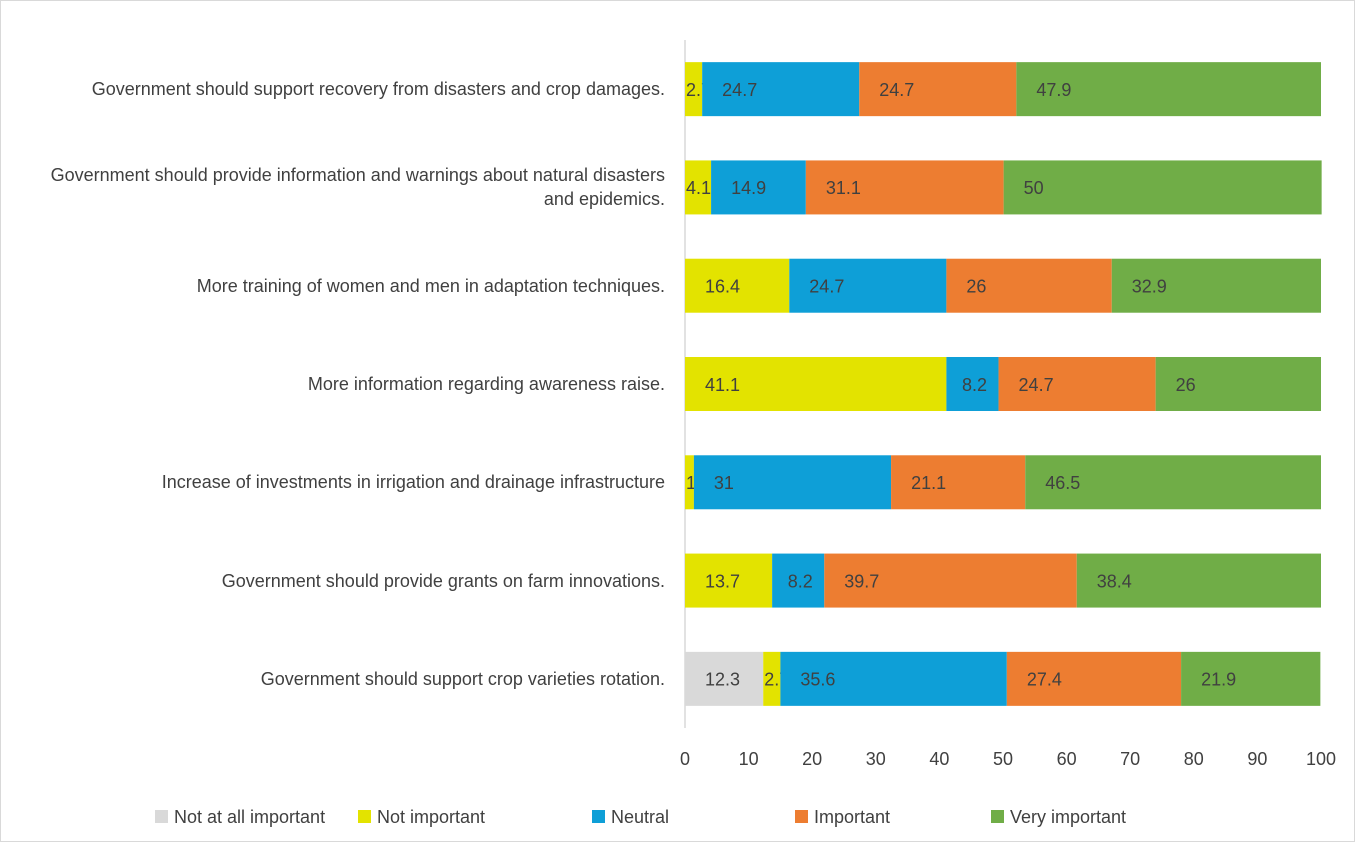 The image size is (1355, 842). I want to click on x-tick-label: 60, so click(1067, 759).